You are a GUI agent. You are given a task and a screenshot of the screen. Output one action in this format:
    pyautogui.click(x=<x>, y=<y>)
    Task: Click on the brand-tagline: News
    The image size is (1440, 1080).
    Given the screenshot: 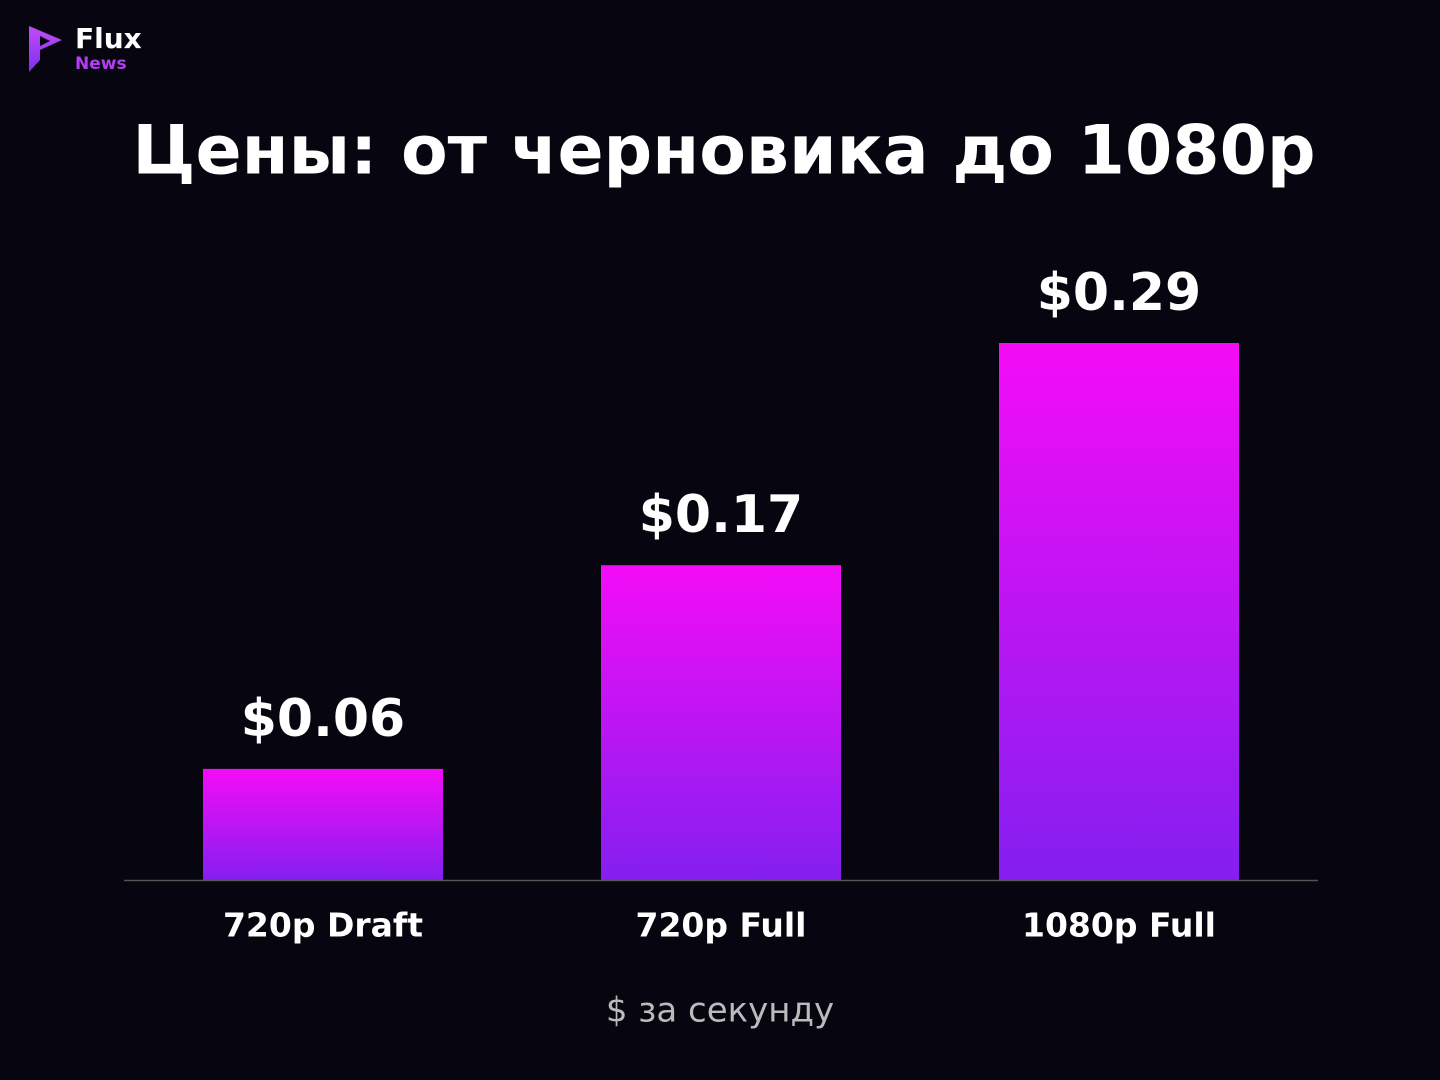 What is the action you would take?
    pyautogui.click(x=101, y=64)
    